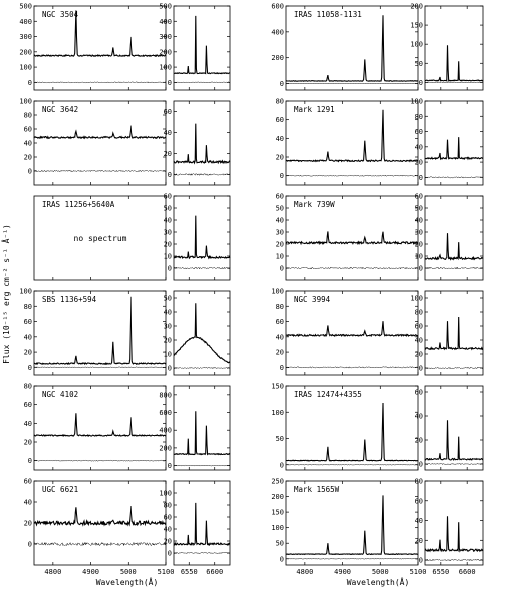 Image resolution: width=512 pixels, height=589 pixels. Describe the element at coordinates (189, 572) in the screenshot. I see `x-tick-label: 6550` at that location.